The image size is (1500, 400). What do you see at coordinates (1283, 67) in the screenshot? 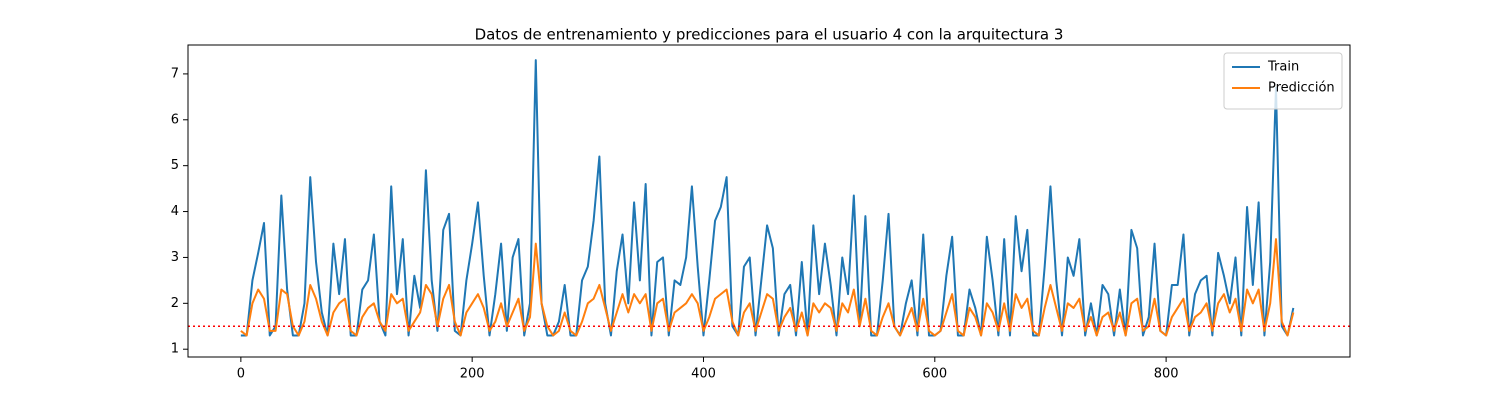
I see `legend-label: Train` at bounding box center [1283, 67].